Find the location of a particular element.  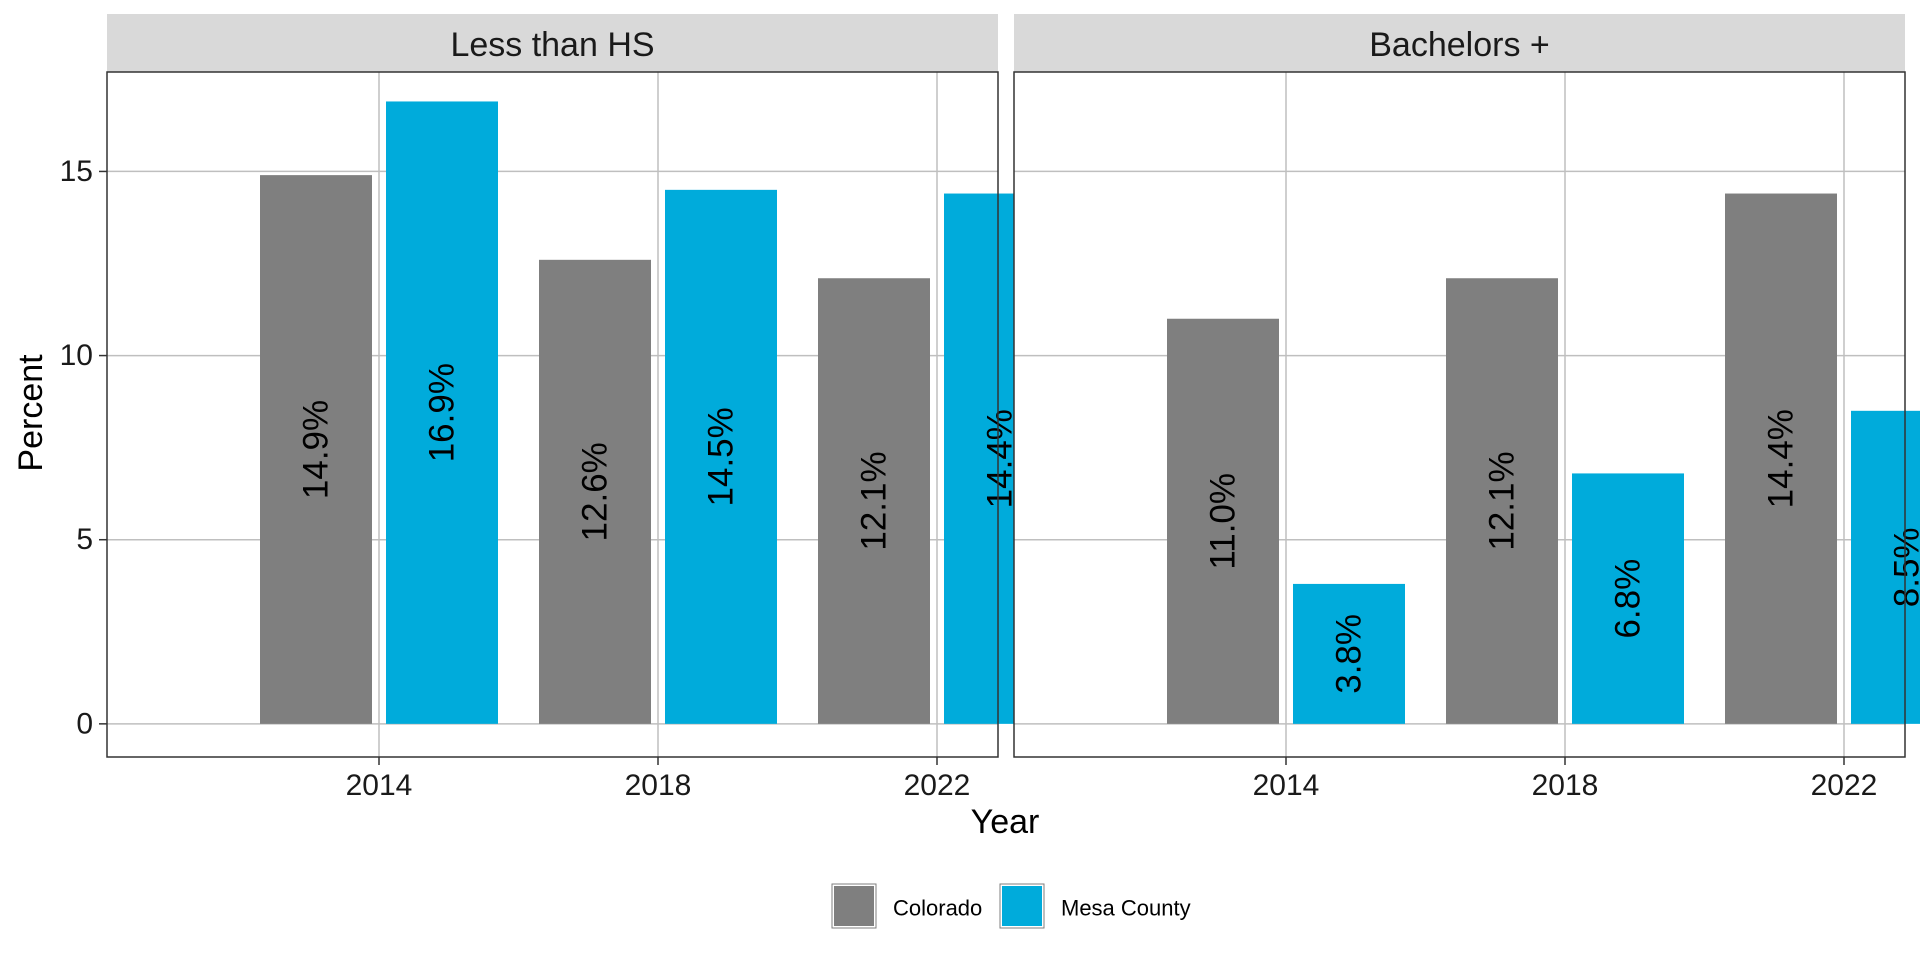

x-axis-title: Year is located at coordinates (1005, 822).